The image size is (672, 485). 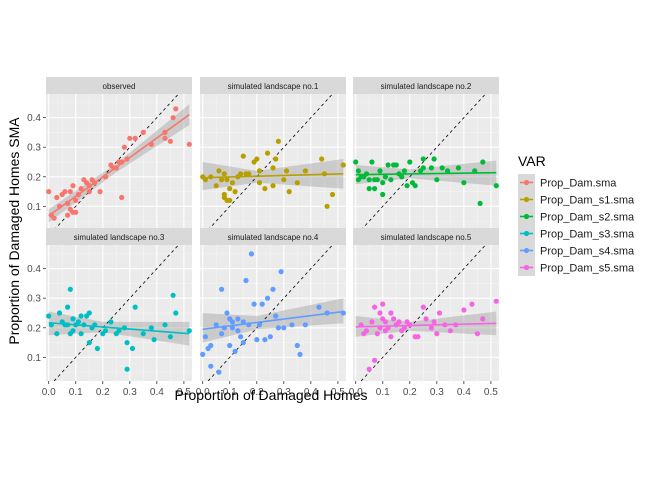 I want to click on facet-strip-label: observed, so click(x=119, y=86).